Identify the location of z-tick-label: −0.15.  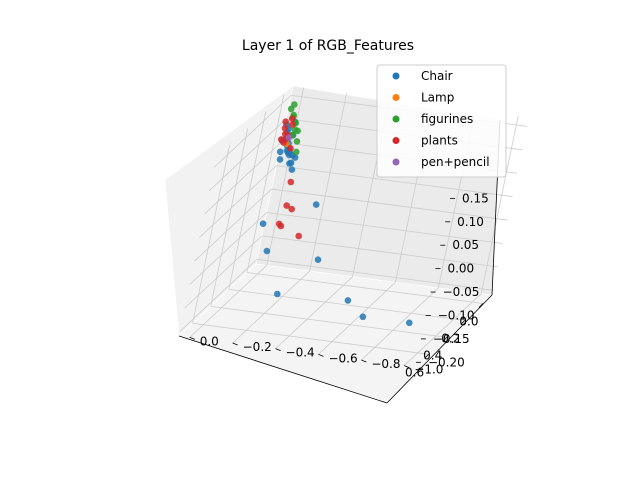
(451, 339).